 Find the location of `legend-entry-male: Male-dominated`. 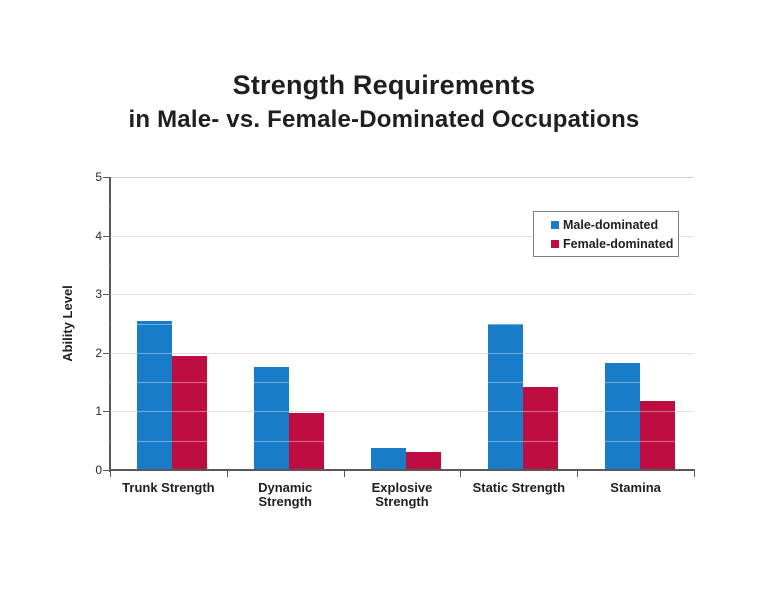

legend-entry-male: Male-dominated is located at coordinates (614, 225).